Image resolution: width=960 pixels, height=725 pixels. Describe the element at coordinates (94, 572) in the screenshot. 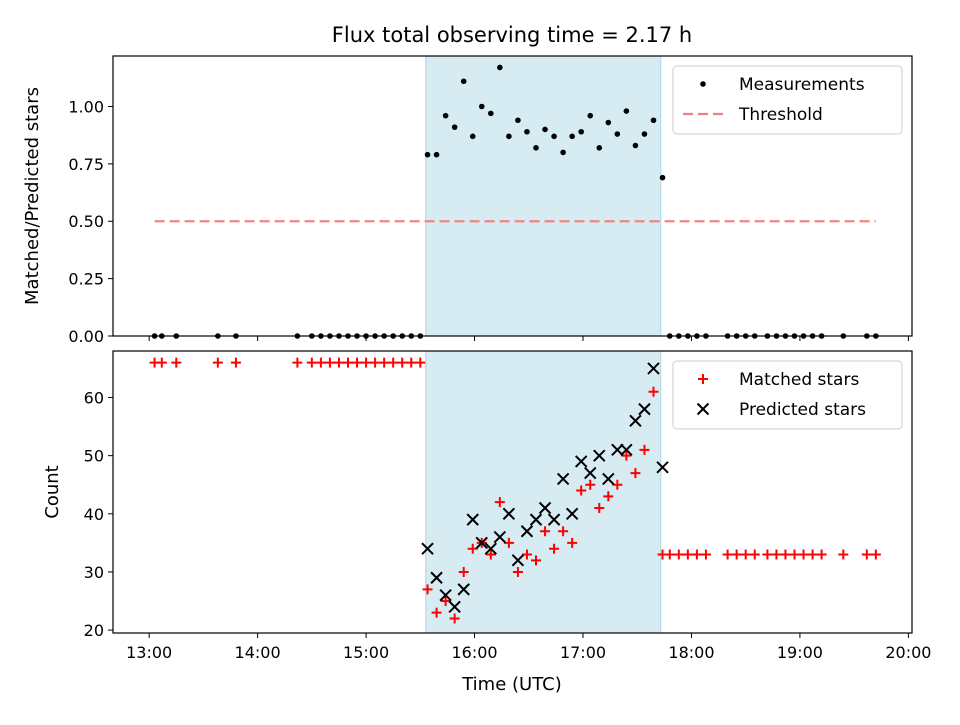

I see `y-tick-label: 30` at that location.